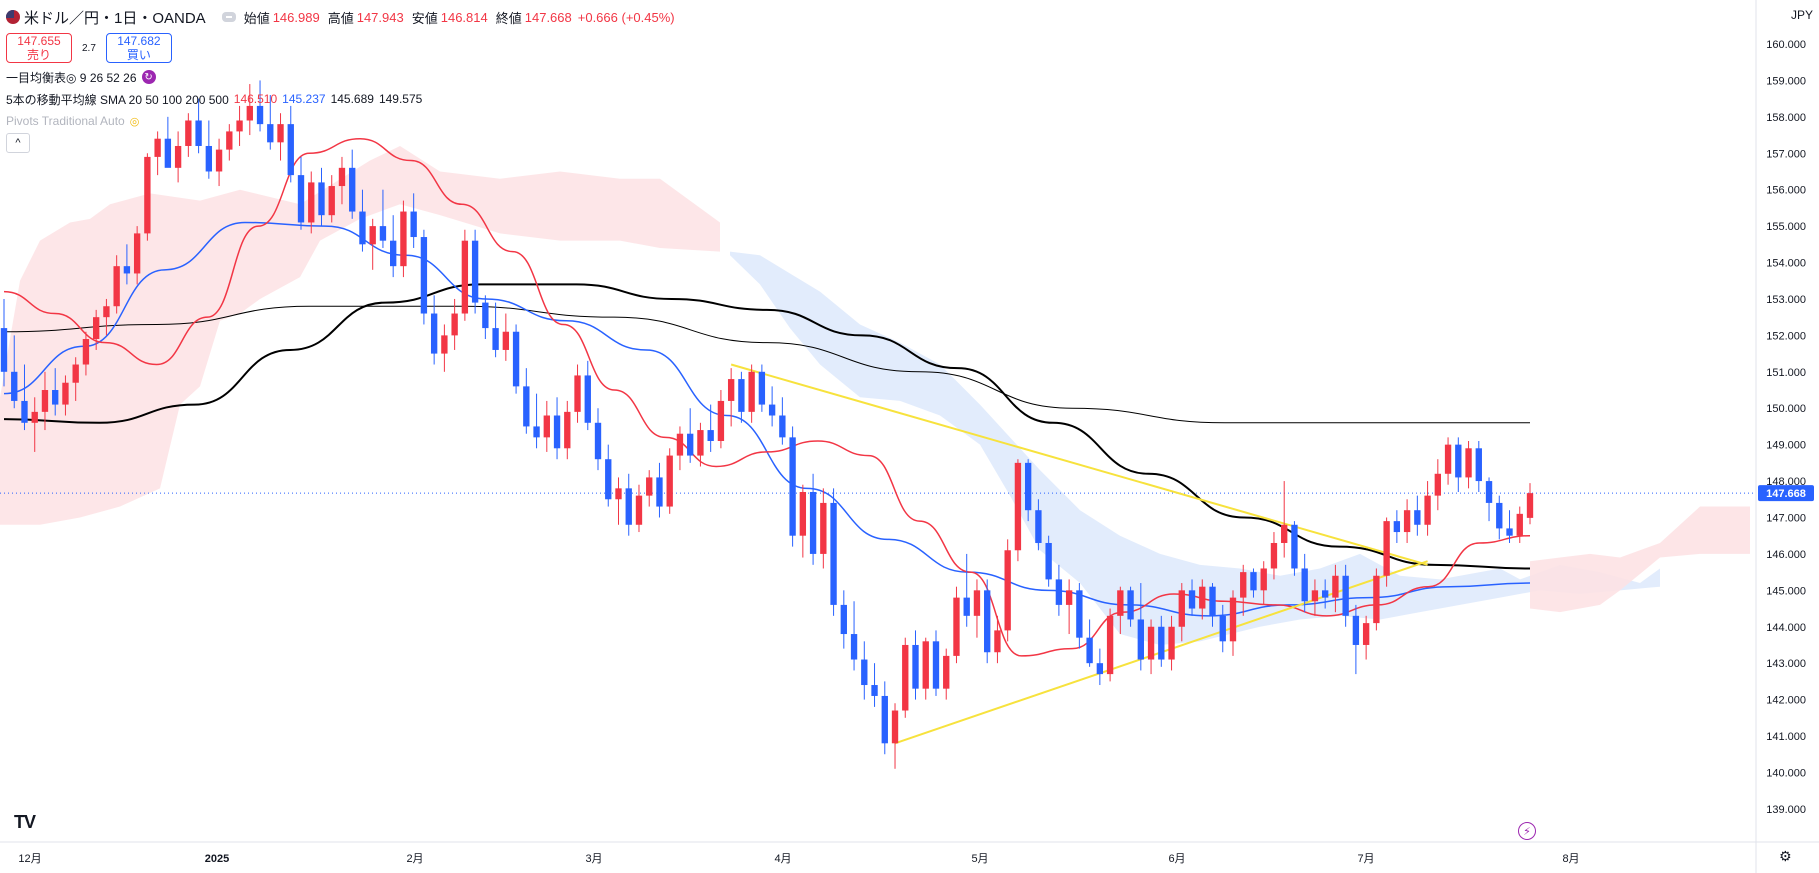 The image size is (1819, 873). I want to click on time-tick-label: 8月, so click(1570, 859).